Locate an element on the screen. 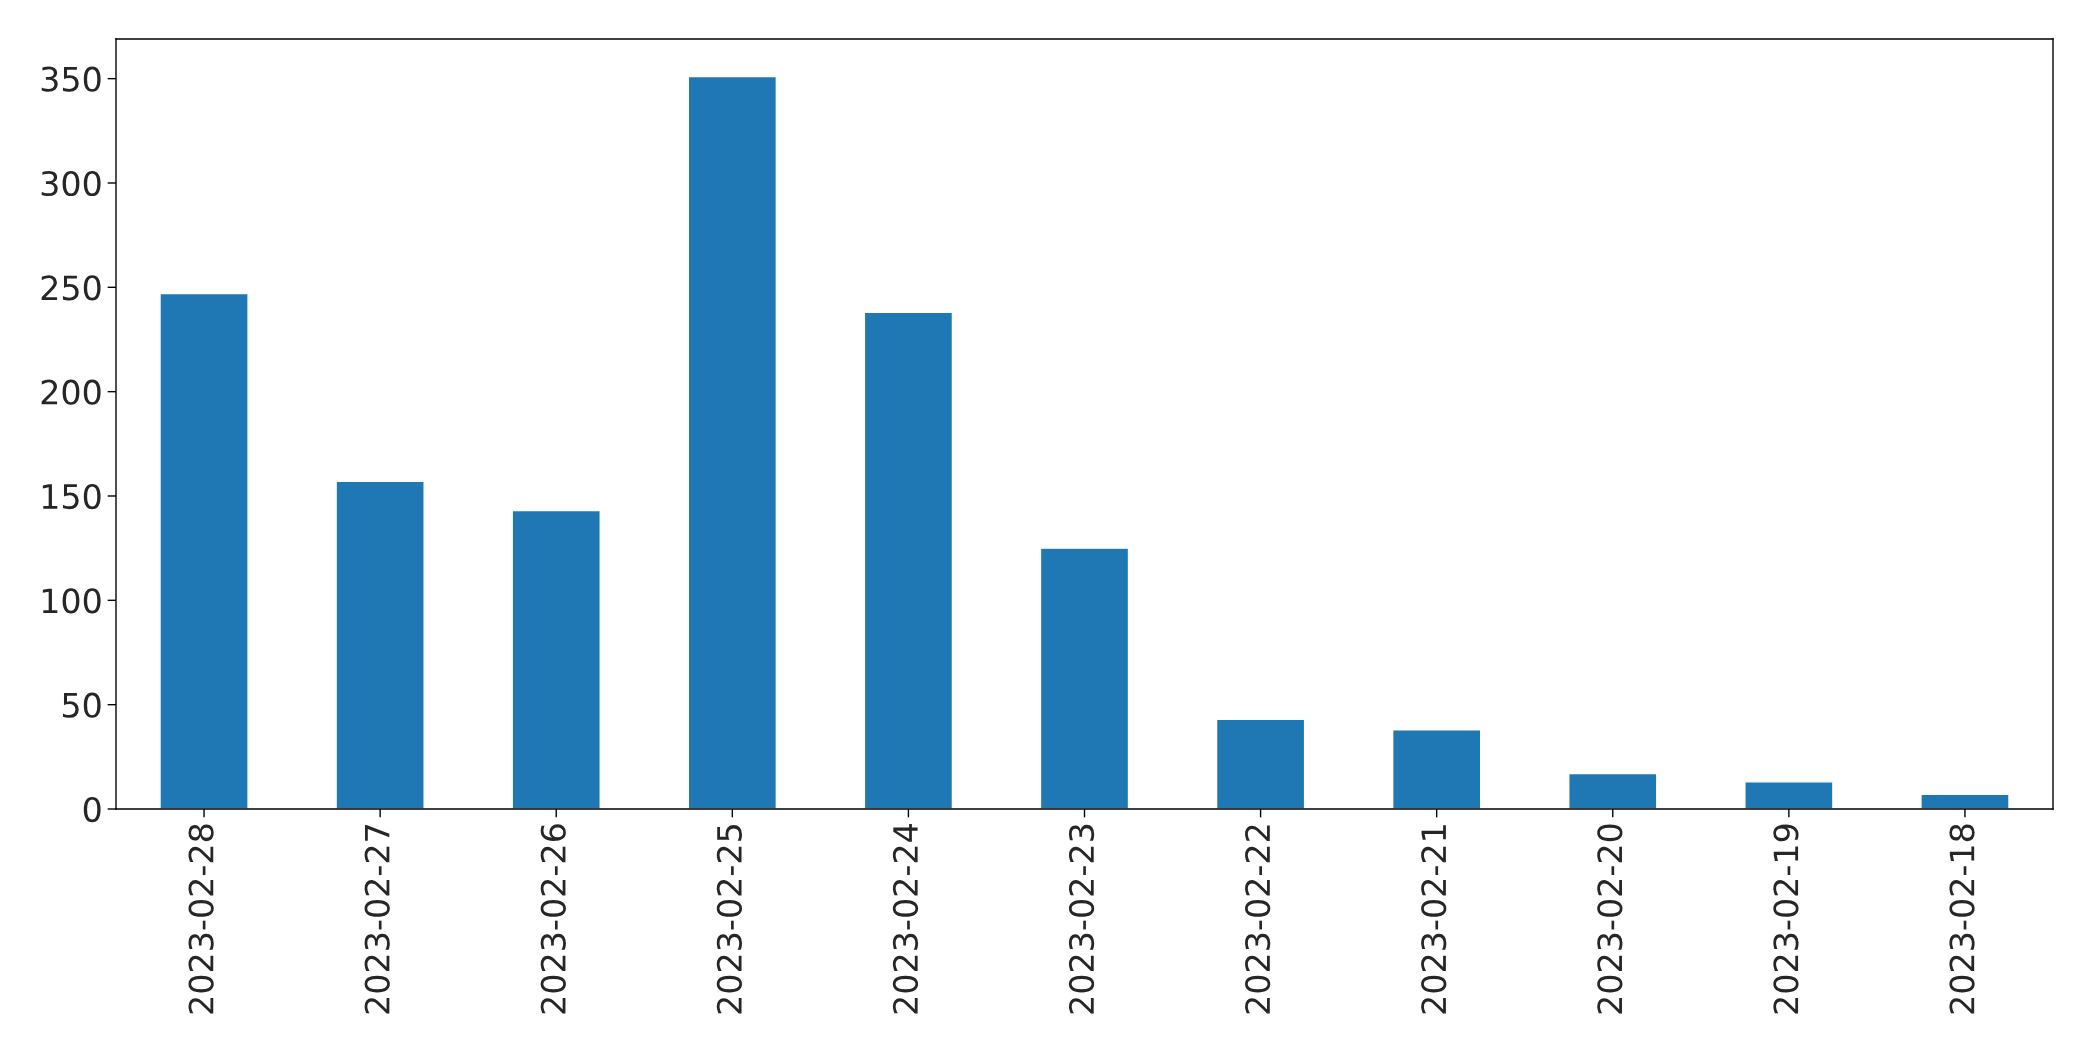 The width and height of the screenshot is (2093, 1061). y-tick-label: 50 is located at coordinates (81, 705).